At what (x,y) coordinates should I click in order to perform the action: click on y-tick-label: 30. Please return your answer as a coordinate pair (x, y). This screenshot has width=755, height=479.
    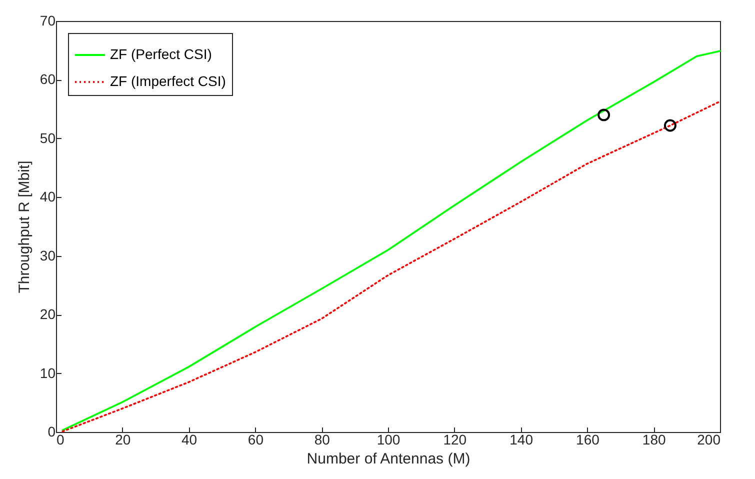
    Looking at the image, I should click on (48, 255).